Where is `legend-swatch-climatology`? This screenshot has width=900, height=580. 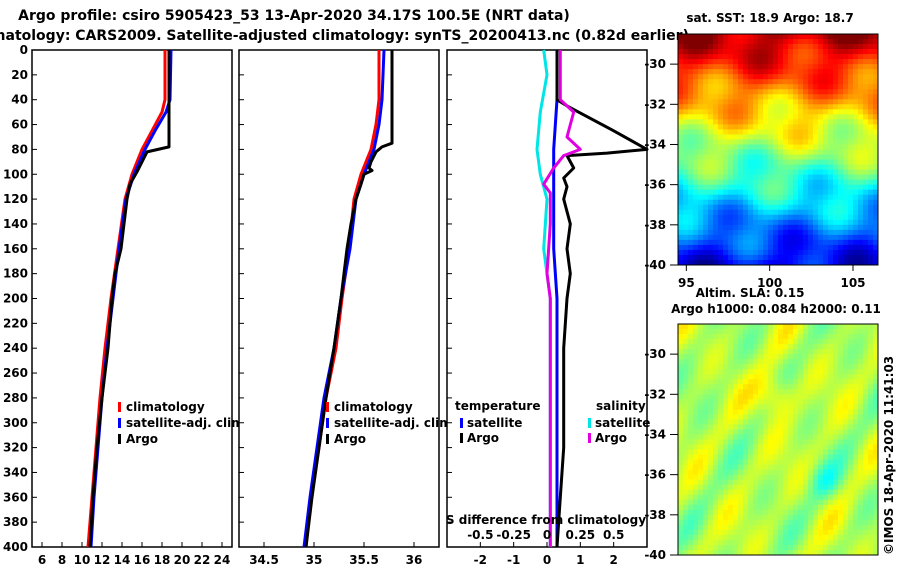 legend-swatch-climatology is located at coordinates (119, 407).